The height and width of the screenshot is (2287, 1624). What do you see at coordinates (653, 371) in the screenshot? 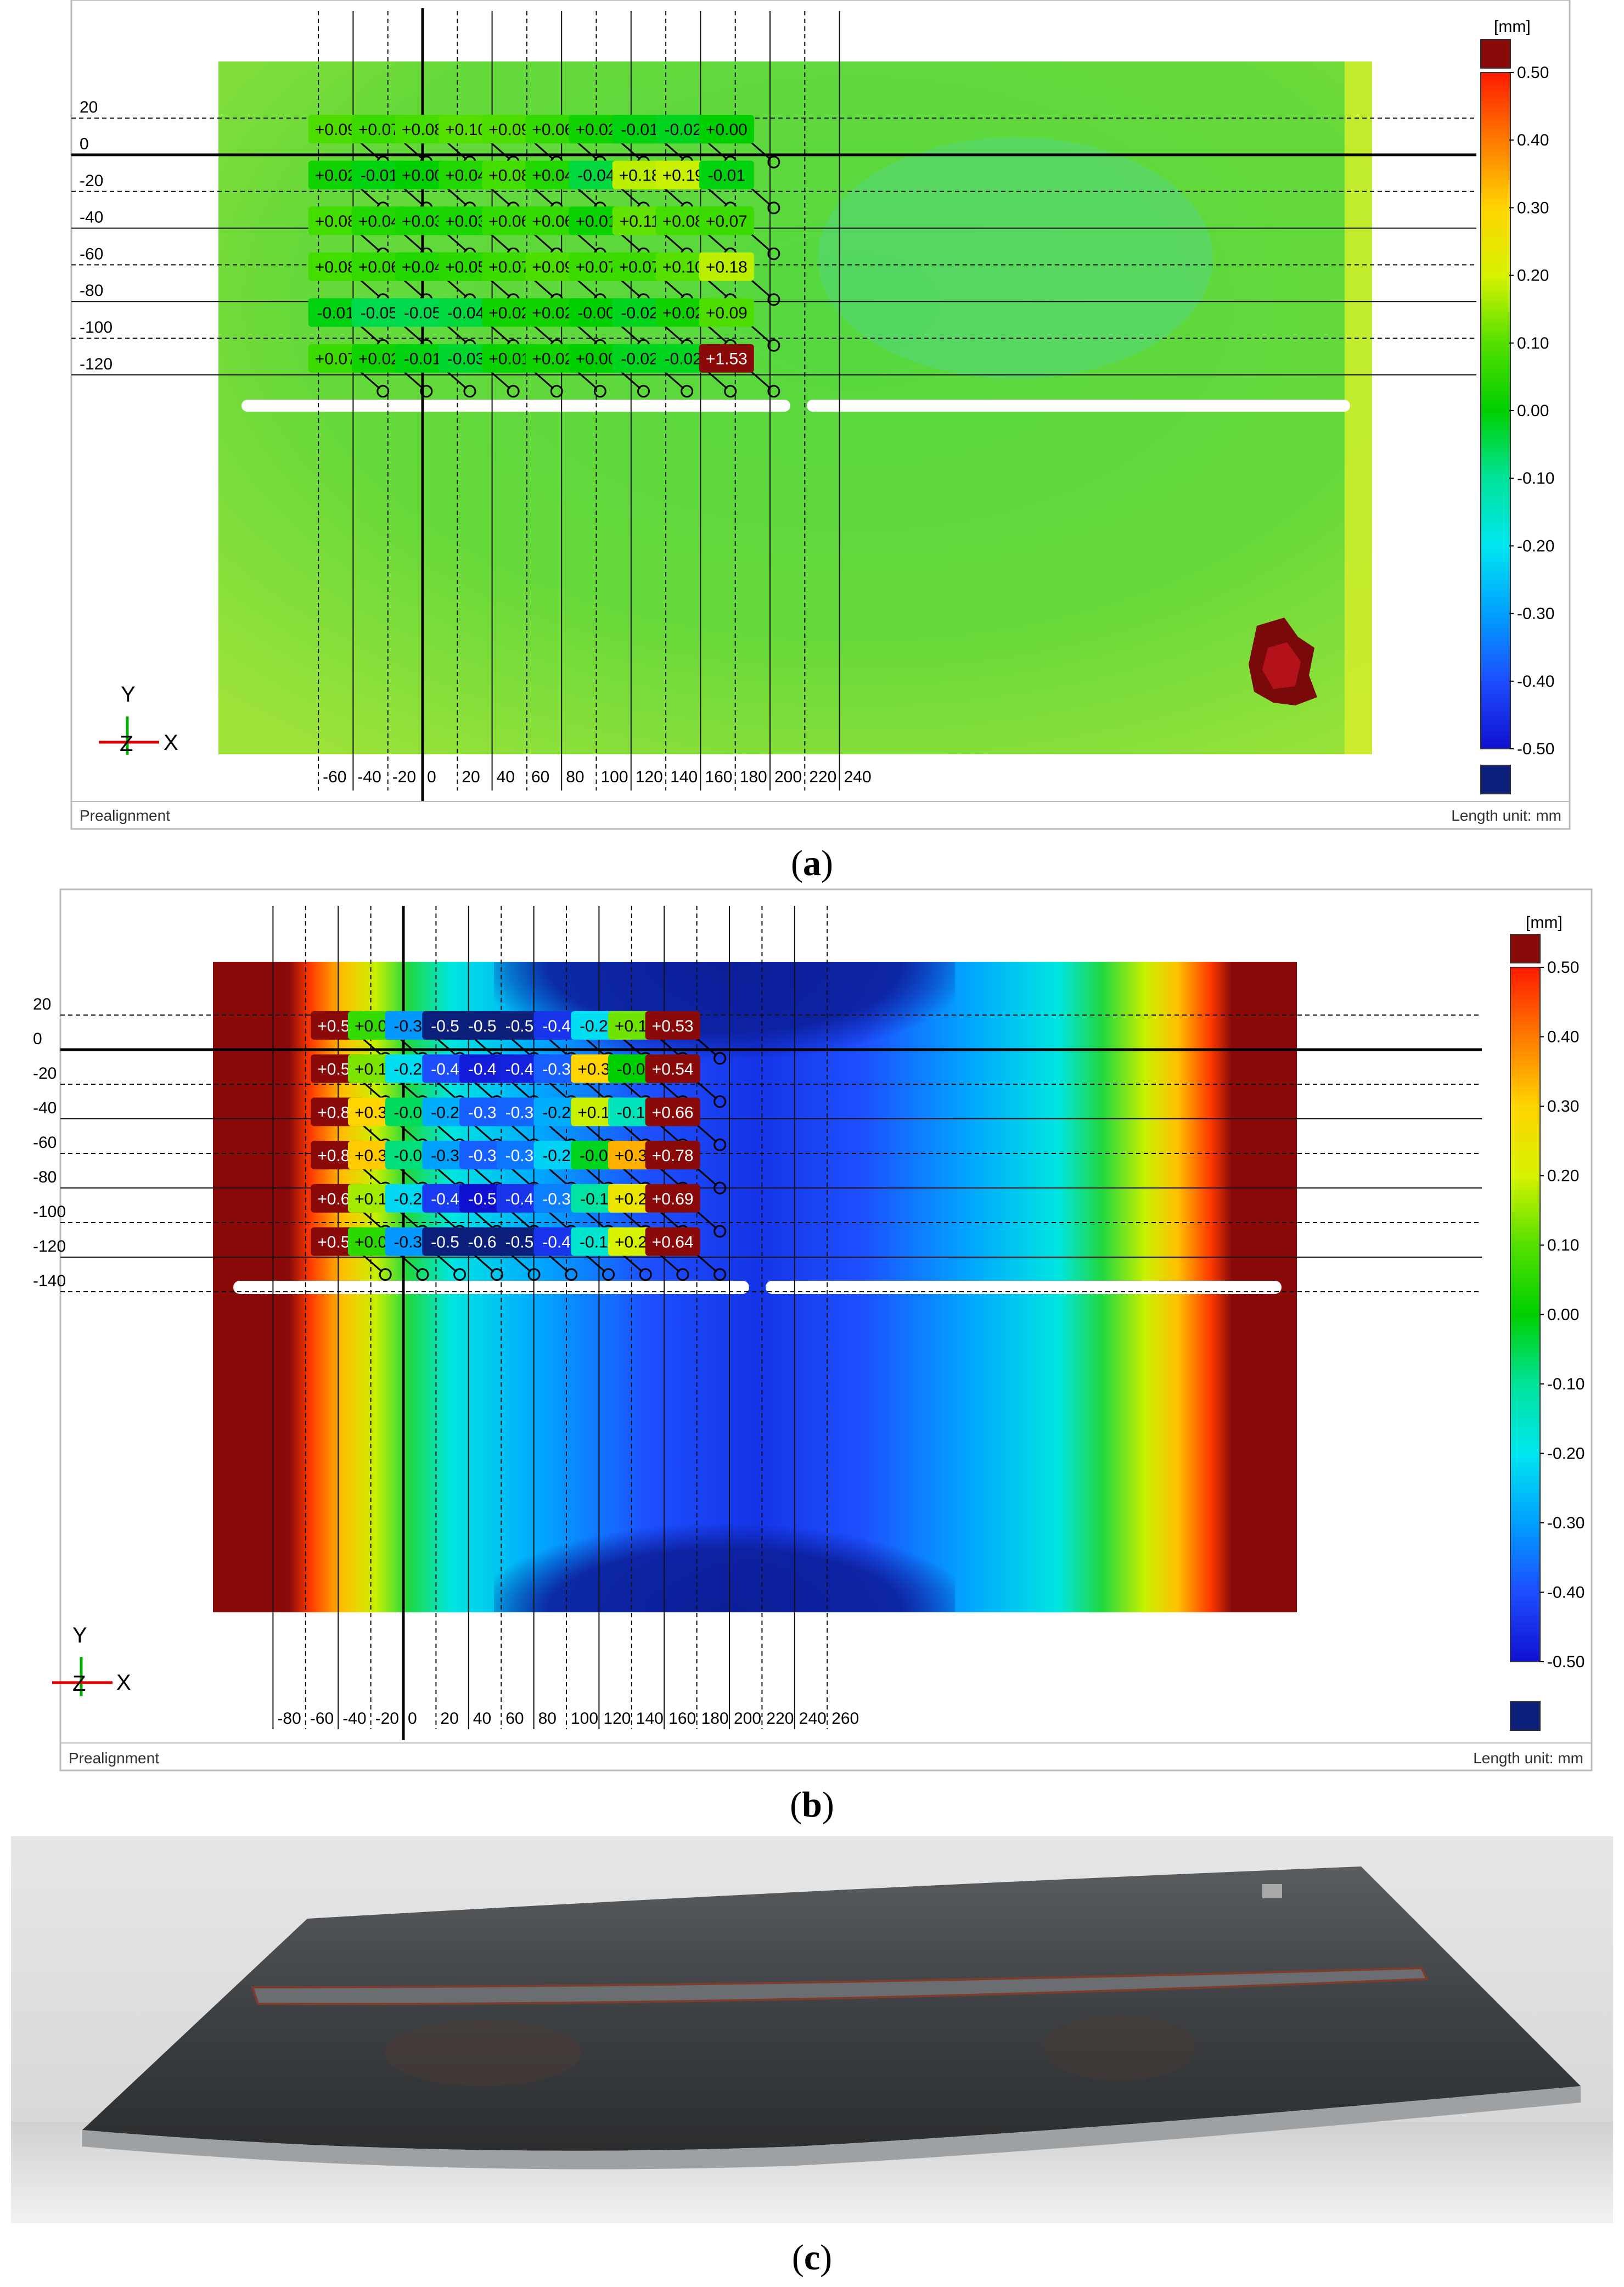
I see `deviation-label: -0.02` at bounding box center [653, 371].